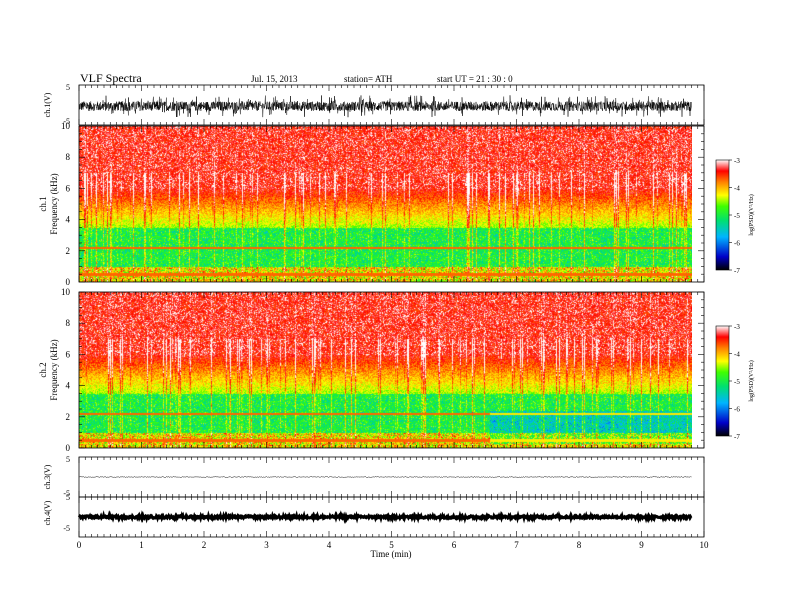 The image size is (792, 612). Describe the element at coordinates (516, 545) in the screenshot. I see `x-tick-label: 7` at that location.